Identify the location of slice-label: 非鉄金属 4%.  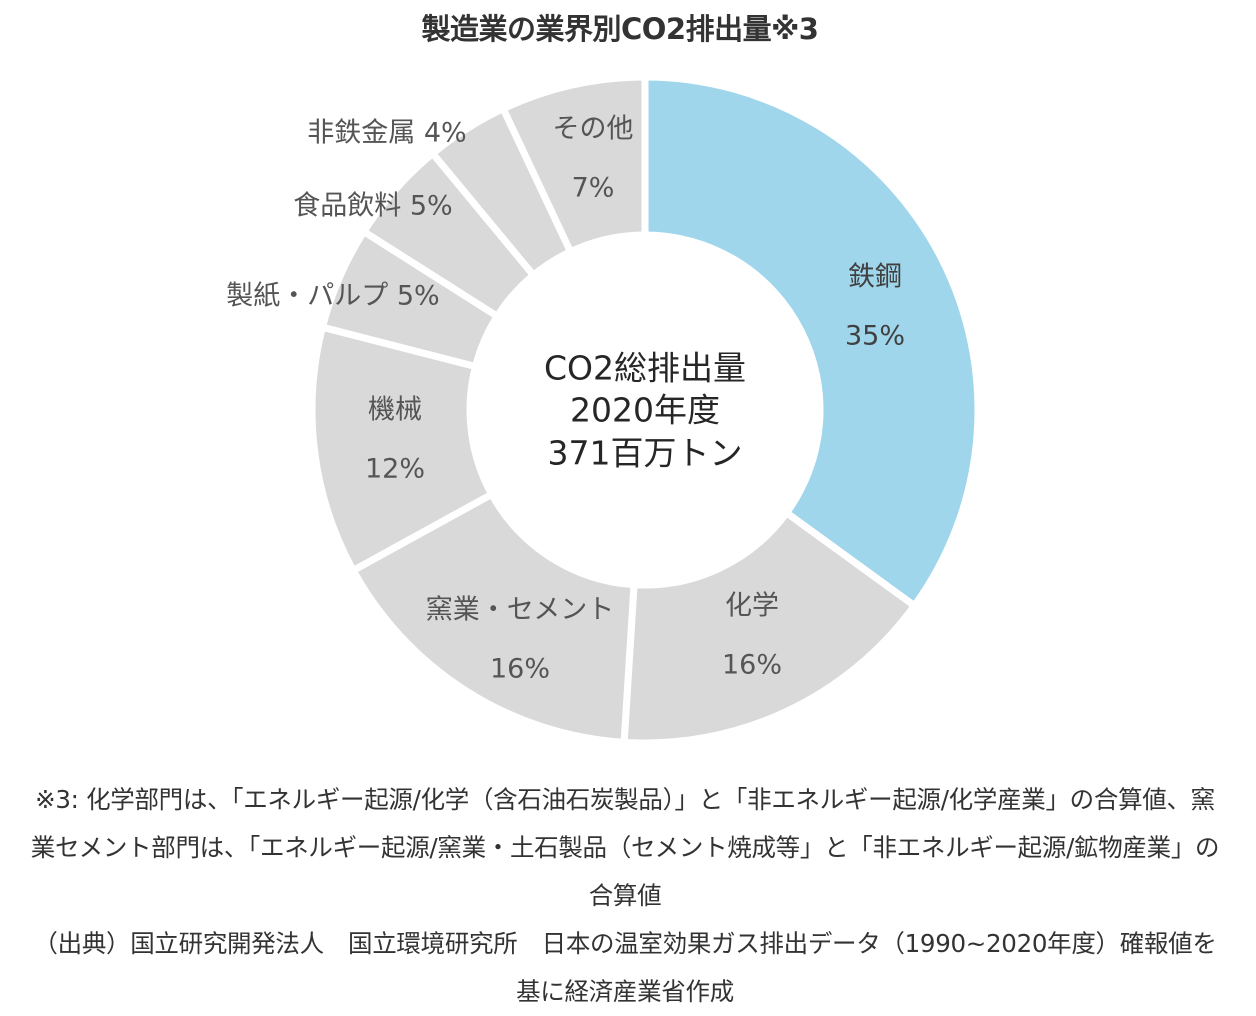
(386, 133).